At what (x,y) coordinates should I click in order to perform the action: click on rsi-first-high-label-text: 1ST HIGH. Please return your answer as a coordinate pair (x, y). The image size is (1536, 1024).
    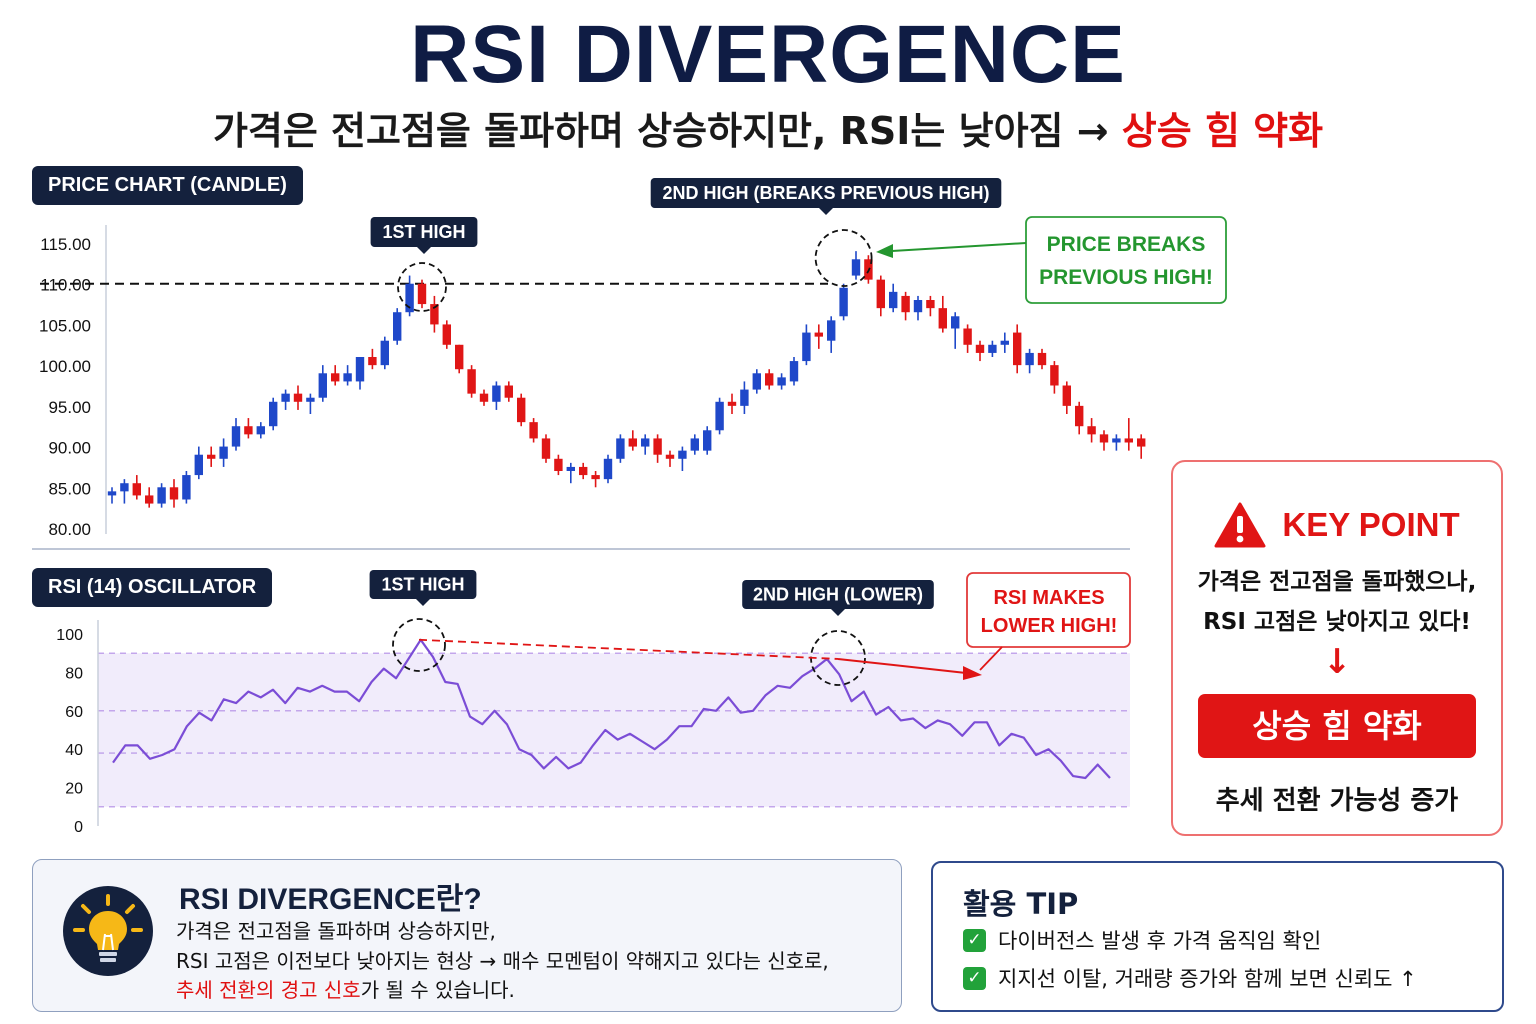
    Looking at the image, I should click on (422, 585).